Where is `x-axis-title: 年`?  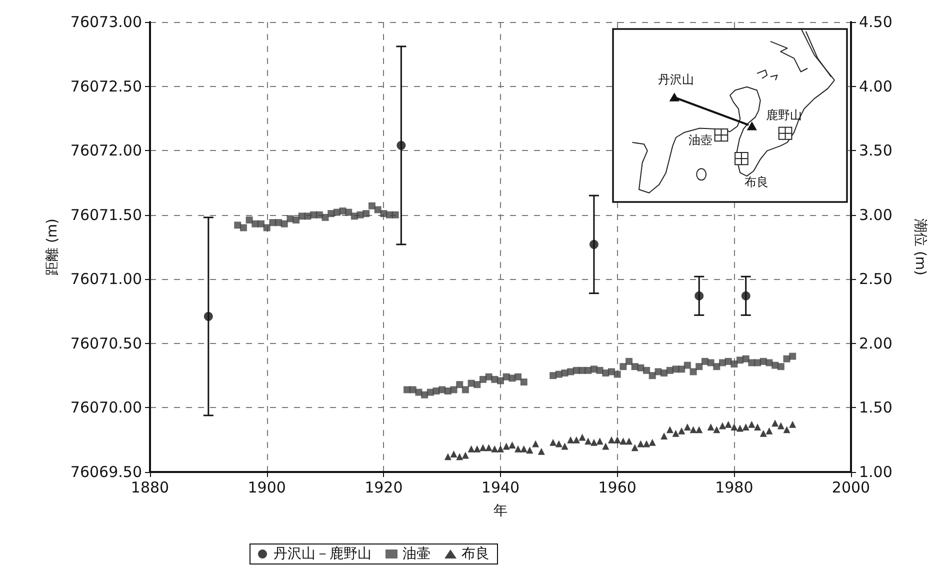 x-axis-title: 年 is located at coordinates (501, 511).